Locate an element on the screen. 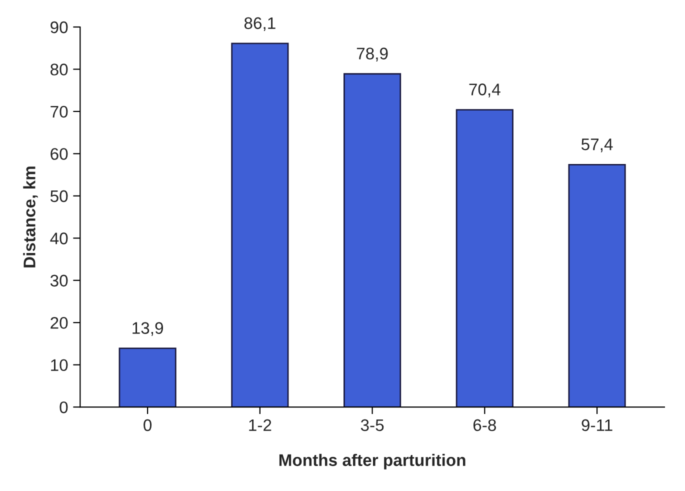  y-tick-label: 0 is located at coordinates (64, 407).